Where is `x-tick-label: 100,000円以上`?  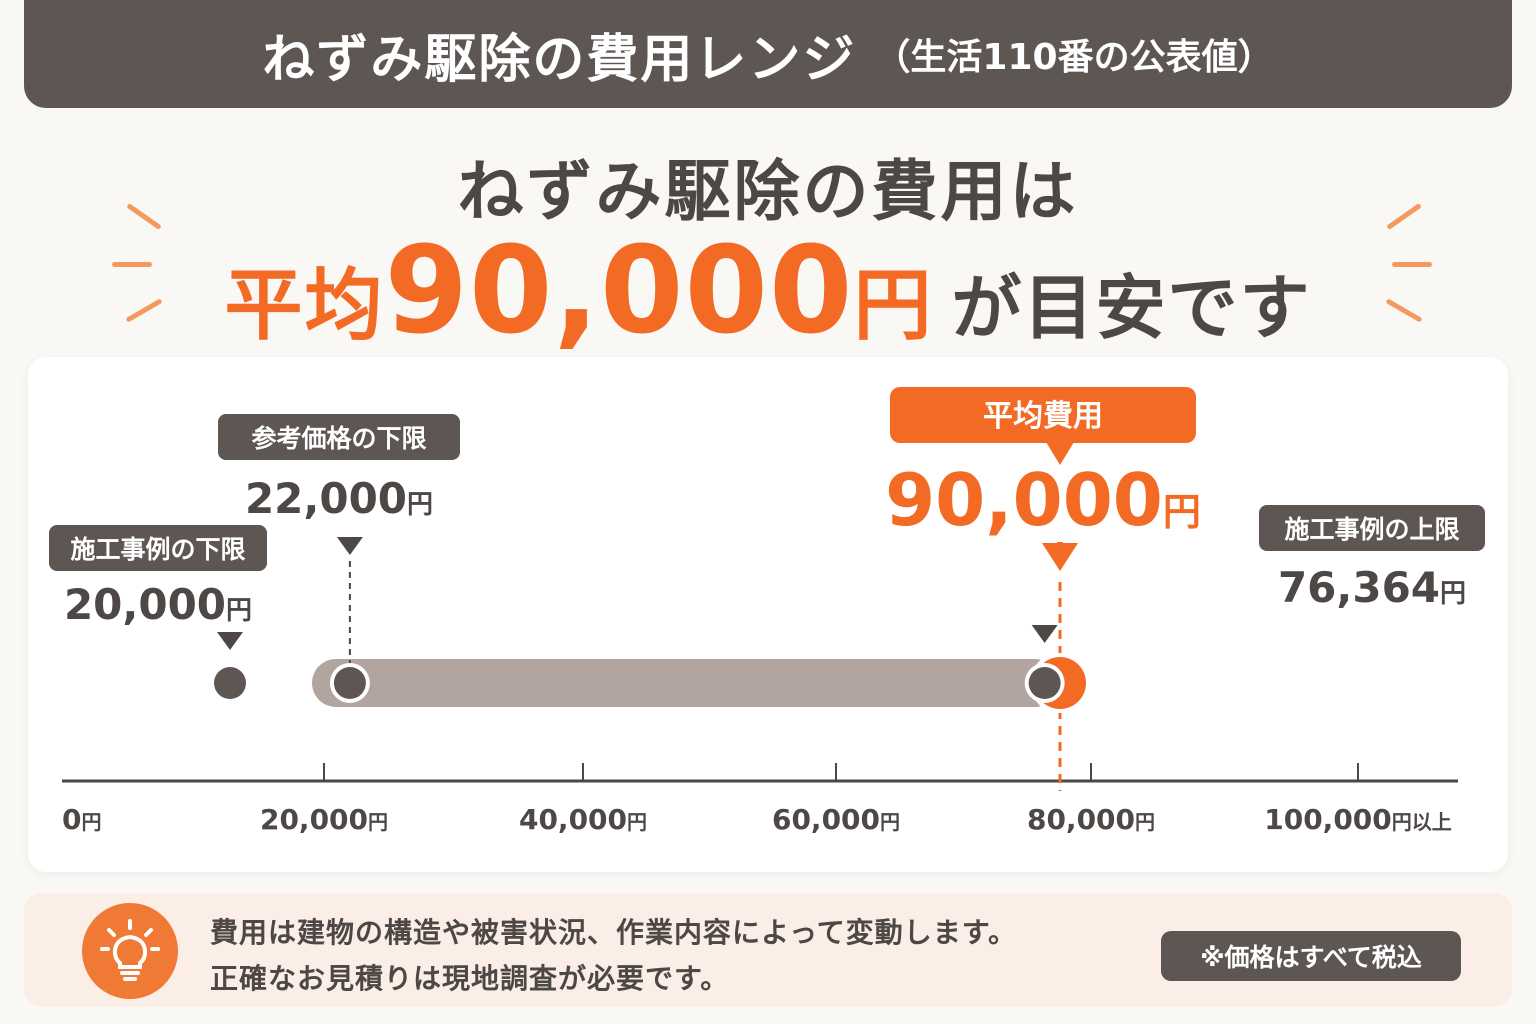 x-tick-label: 100,000円以上 is located at coordinates (1358, 819).